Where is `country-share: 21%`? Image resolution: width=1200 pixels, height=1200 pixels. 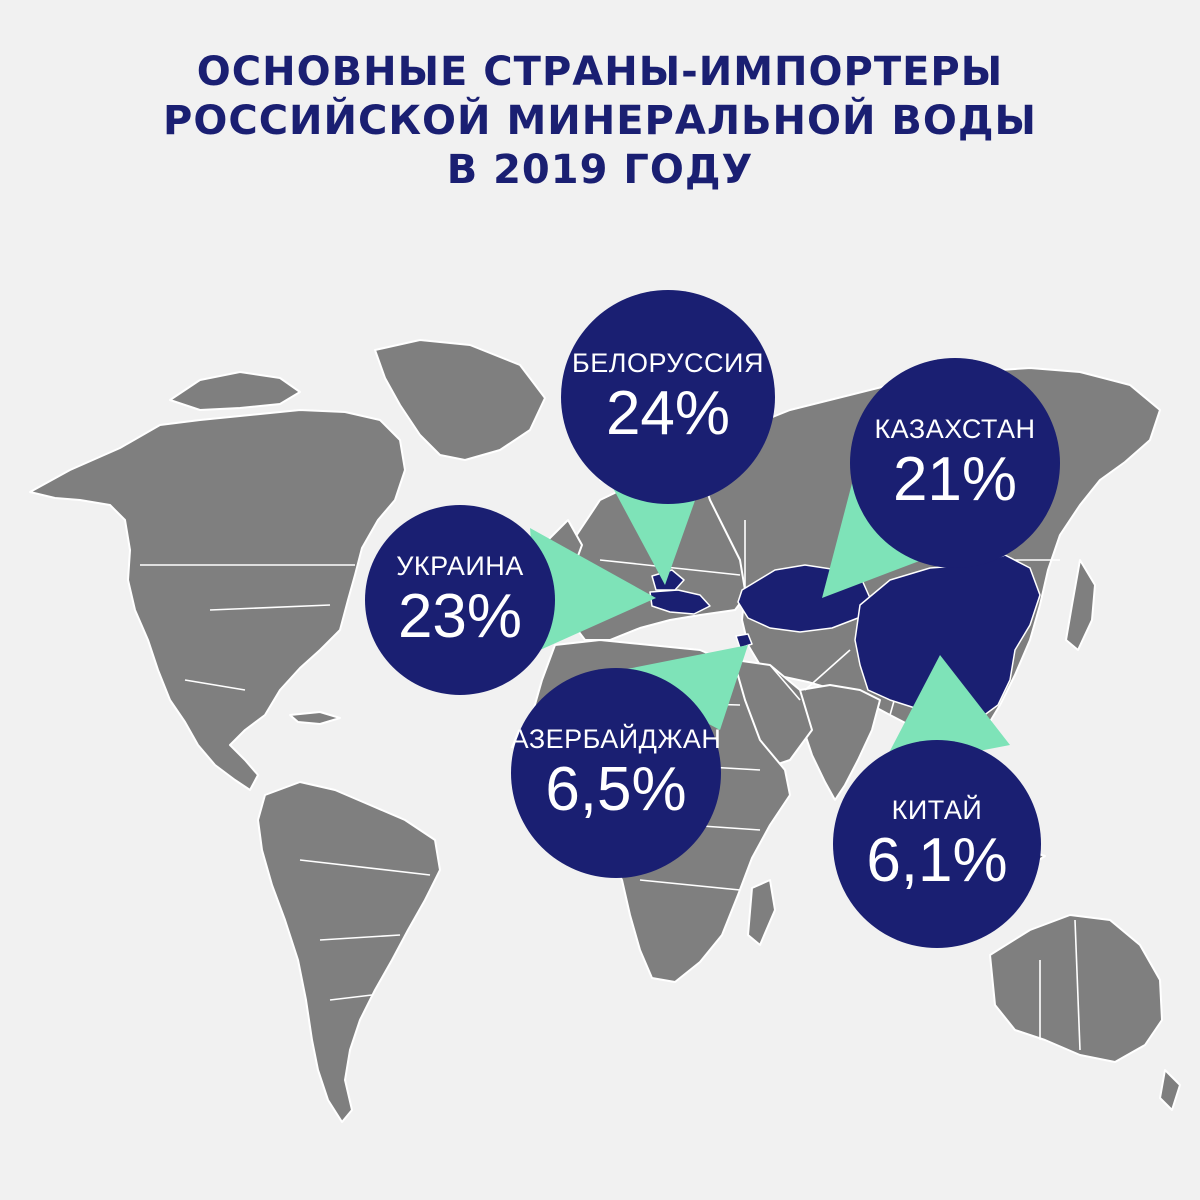
country-share: 21% is located at coordinates (955, 479).